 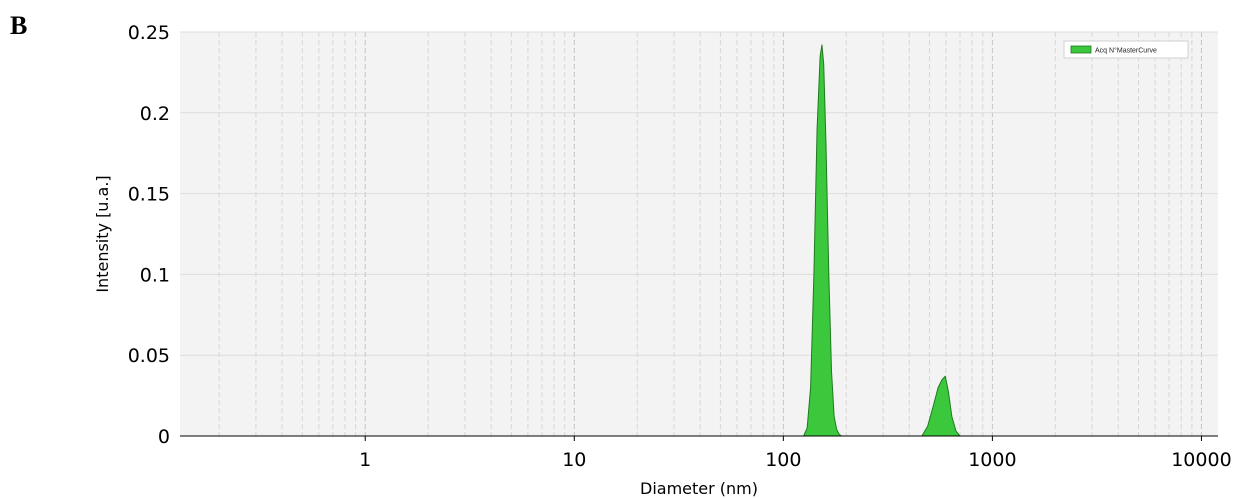 What do you see at coordinates (149, 33) in the screenshot?
I see `y-tick-label: 0.25` at bounding box center [149, 33].